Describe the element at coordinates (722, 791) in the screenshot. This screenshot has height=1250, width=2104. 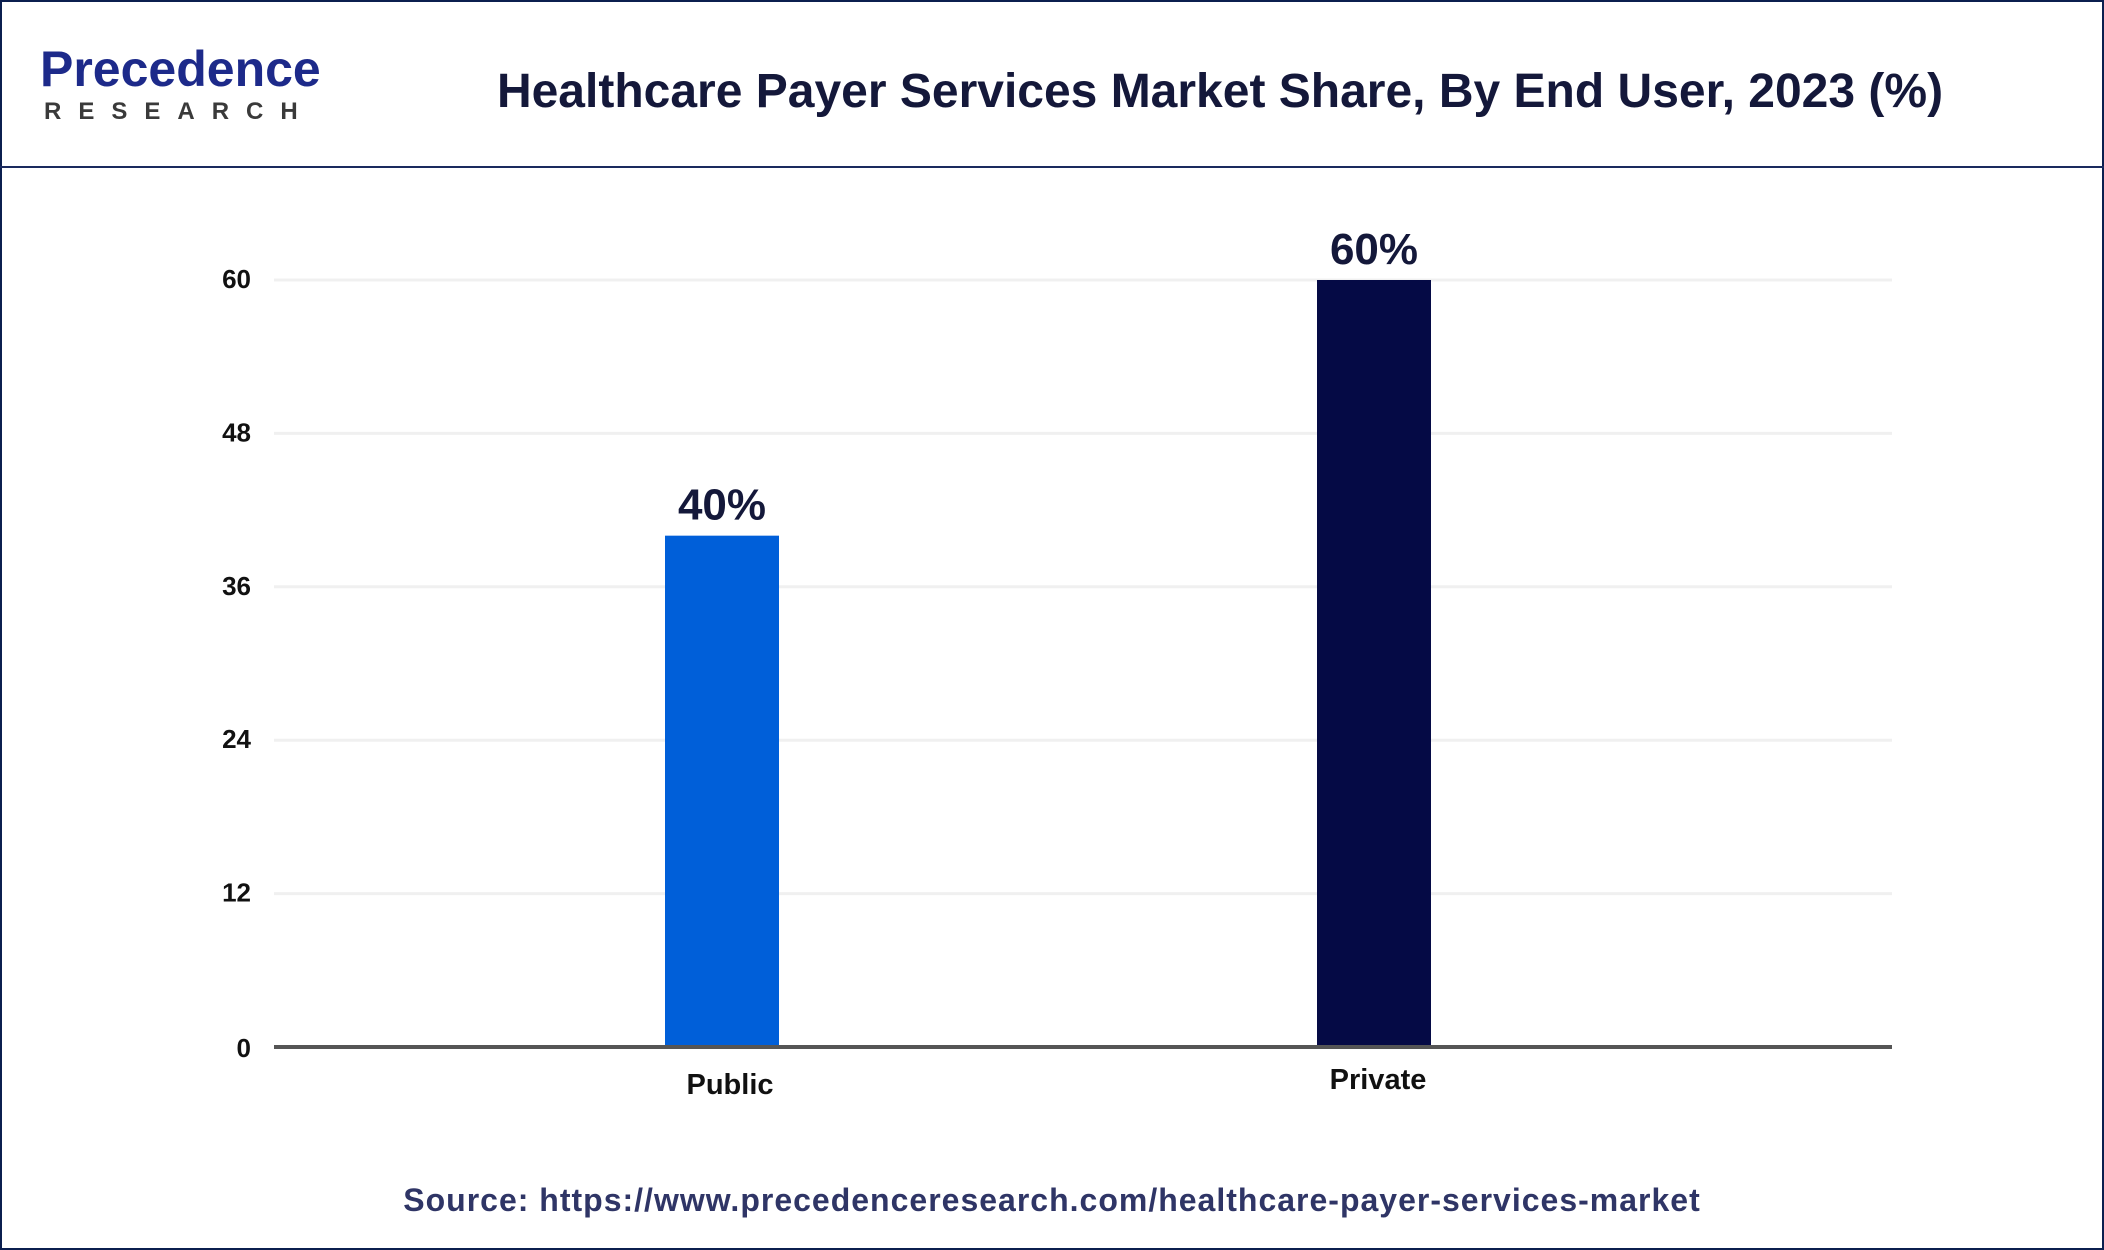
I see `bar-public` at that location.